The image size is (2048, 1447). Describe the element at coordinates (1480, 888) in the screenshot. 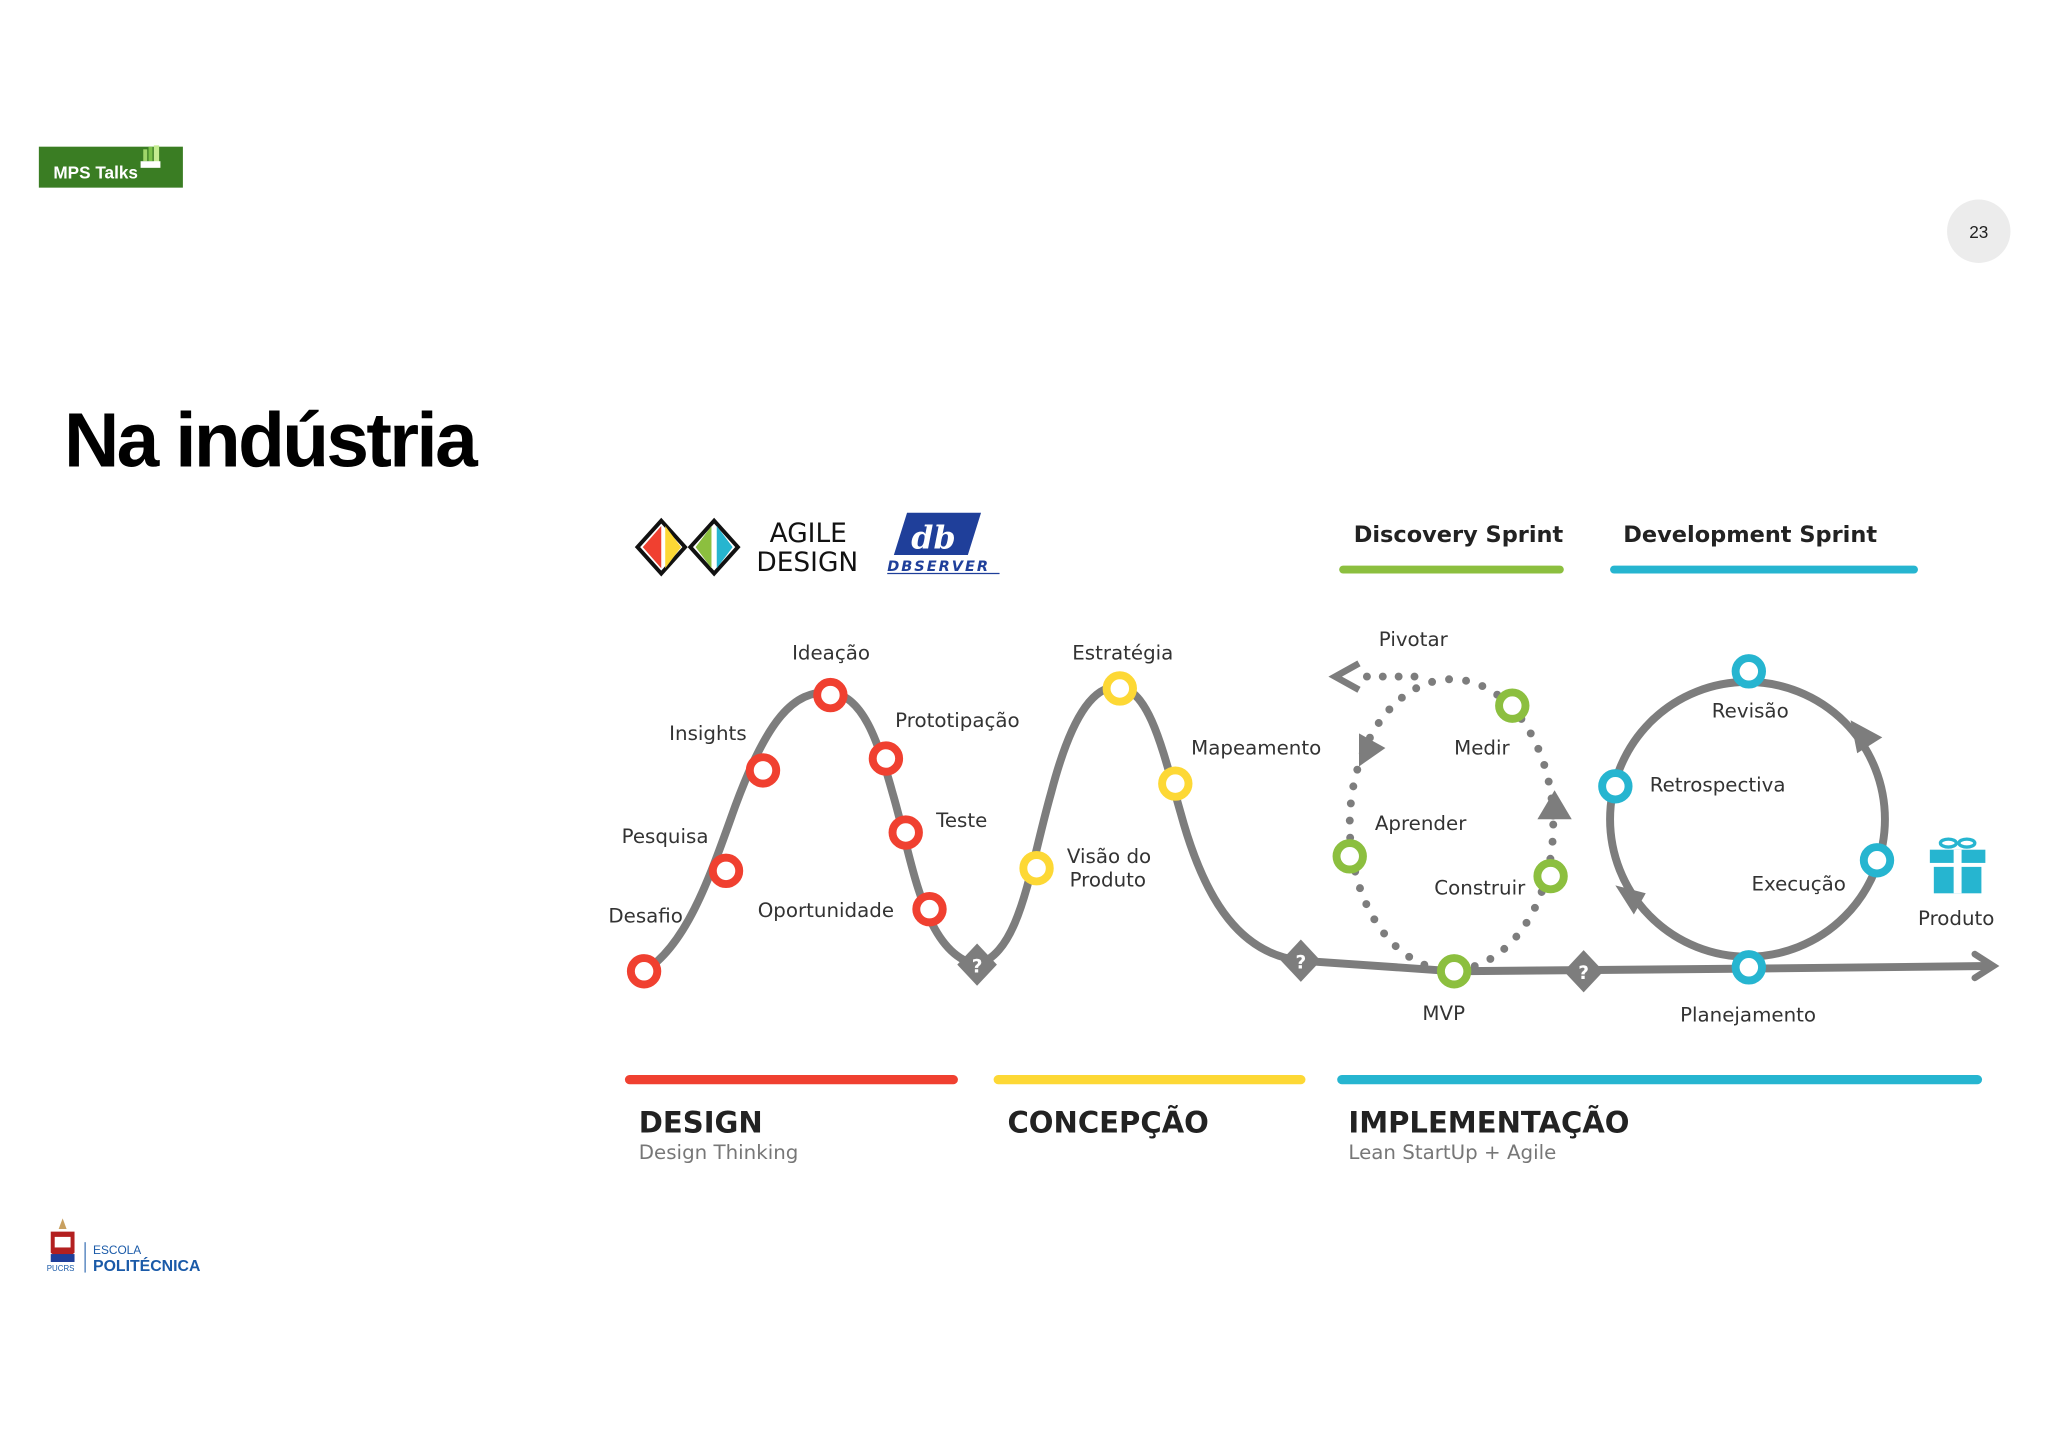

I see `label-construir: Construir` at that location.